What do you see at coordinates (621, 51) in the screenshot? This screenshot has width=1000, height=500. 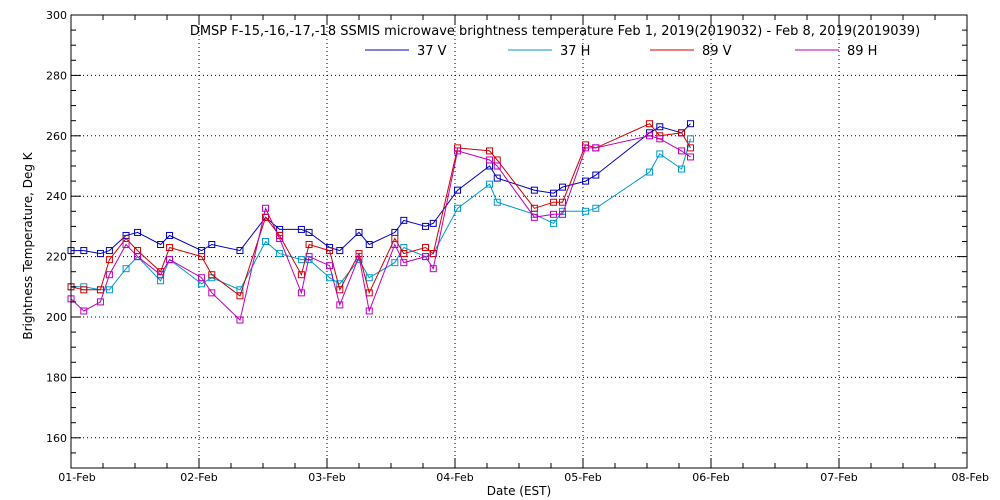 I see `legend: 37 V 37 H 89 V 89 H` at bounding box center [621, 51].